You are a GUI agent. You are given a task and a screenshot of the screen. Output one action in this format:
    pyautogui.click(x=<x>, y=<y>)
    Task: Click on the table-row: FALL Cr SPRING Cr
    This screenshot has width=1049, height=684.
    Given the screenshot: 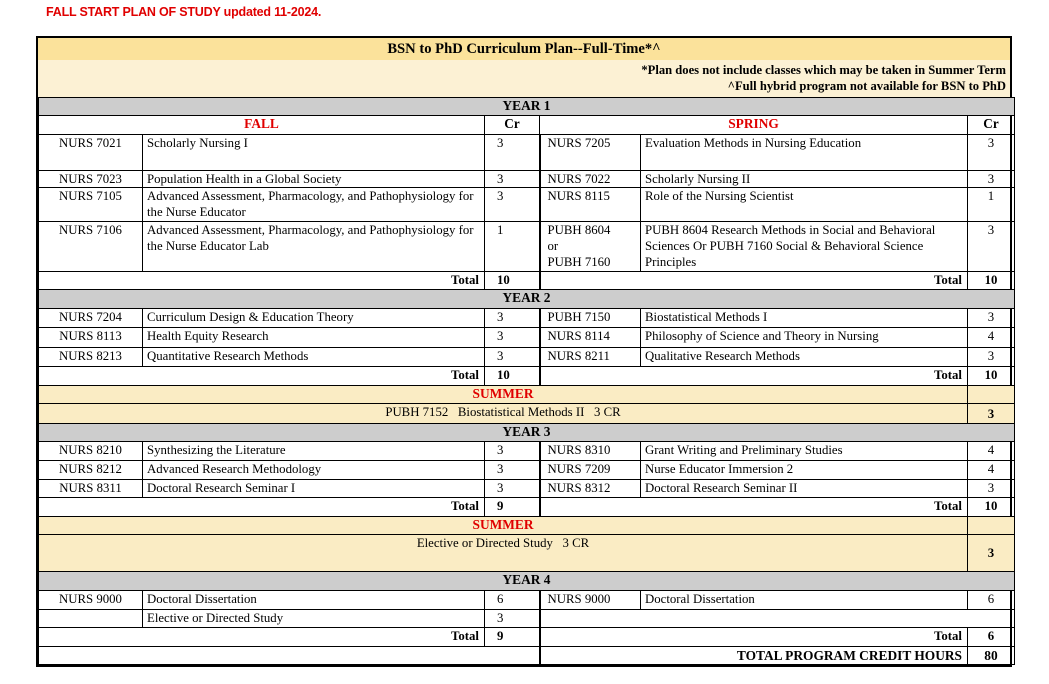 What is the action you would take?
    pyautogui.click(x=526, y=125)
    